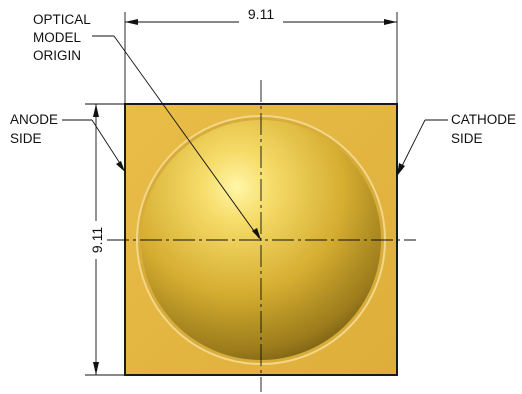 Image resolution: width=522 pixels, height=394 pixels. I want to click on width-arrow-left, so click(131, 22).